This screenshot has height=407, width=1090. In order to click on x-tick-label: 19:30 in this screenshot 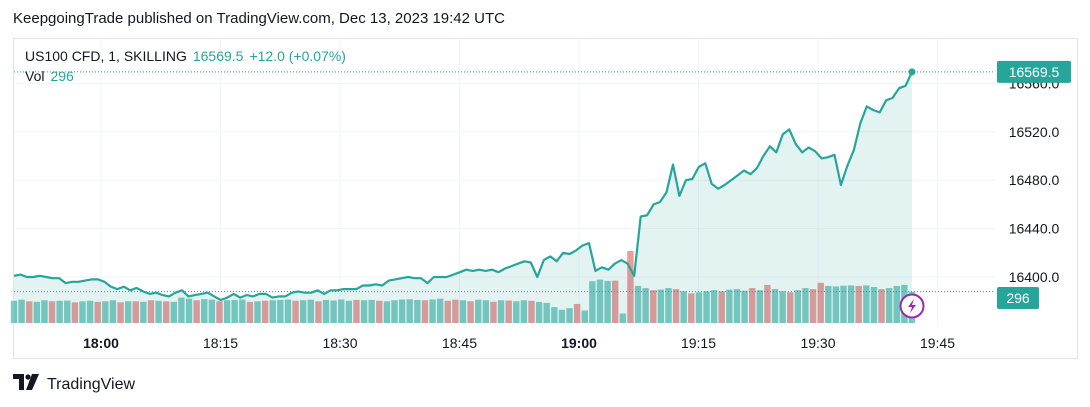, I will do `click(817, 343)`.